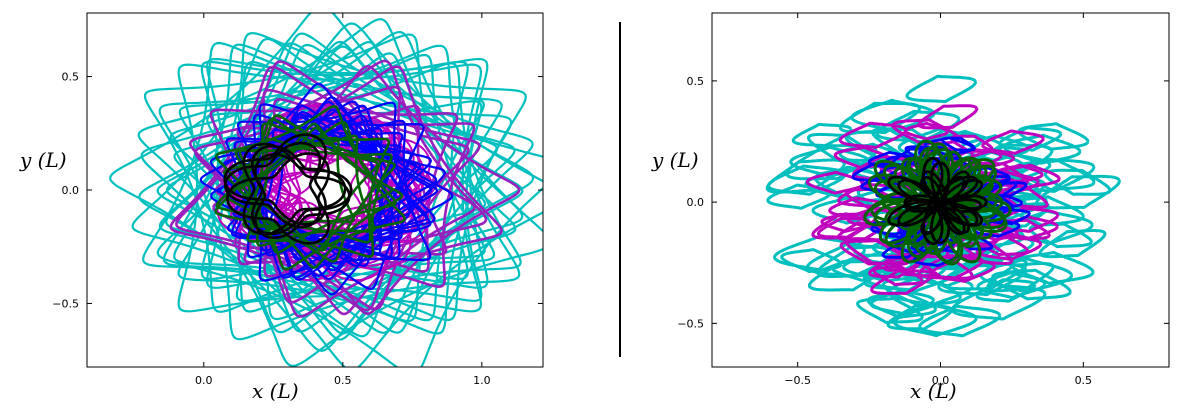 The height and width of the screenshot is (419, 1196). I want to click on left-y-tick-label: 0.0, so click(71, 190).